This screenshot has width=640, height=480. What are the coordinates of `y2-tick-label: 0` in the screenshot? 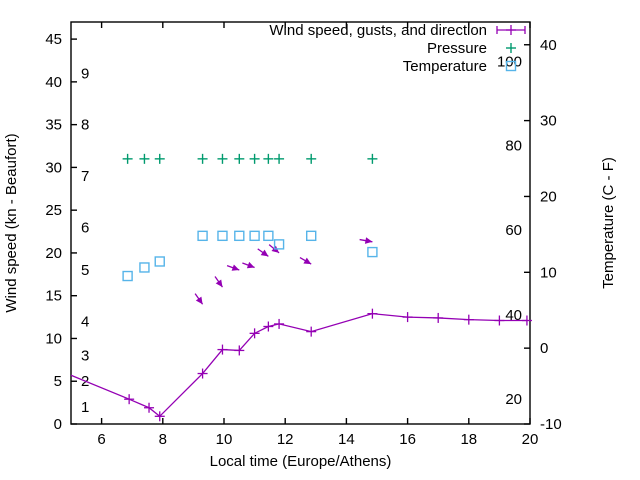 It's located at (544, 348).